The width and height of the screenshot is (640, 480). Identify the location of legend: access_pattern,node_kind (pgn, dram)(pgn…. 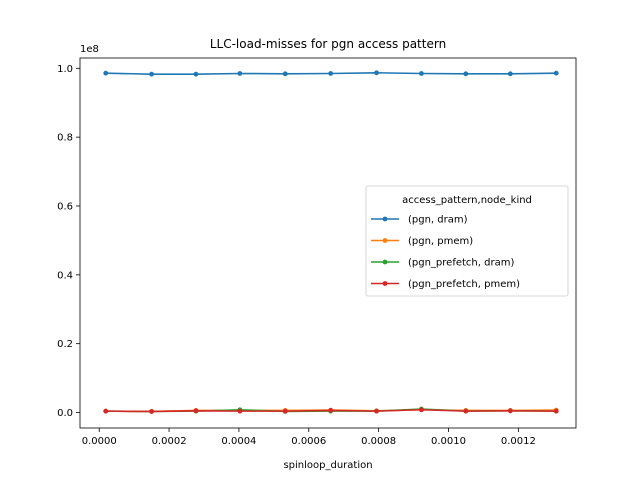
(467, 241).